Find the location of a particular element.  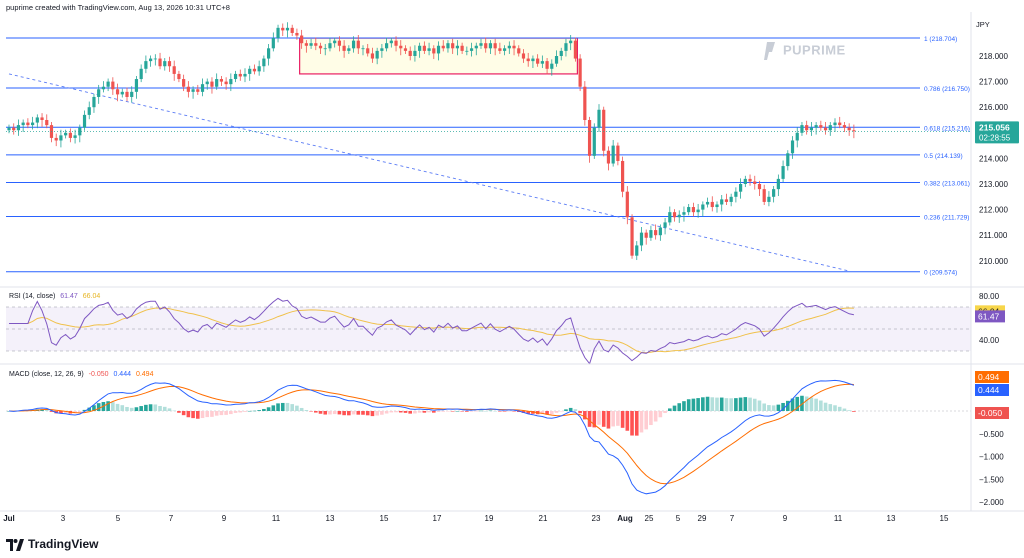

rsi-line is located at coordinates (432, 331).